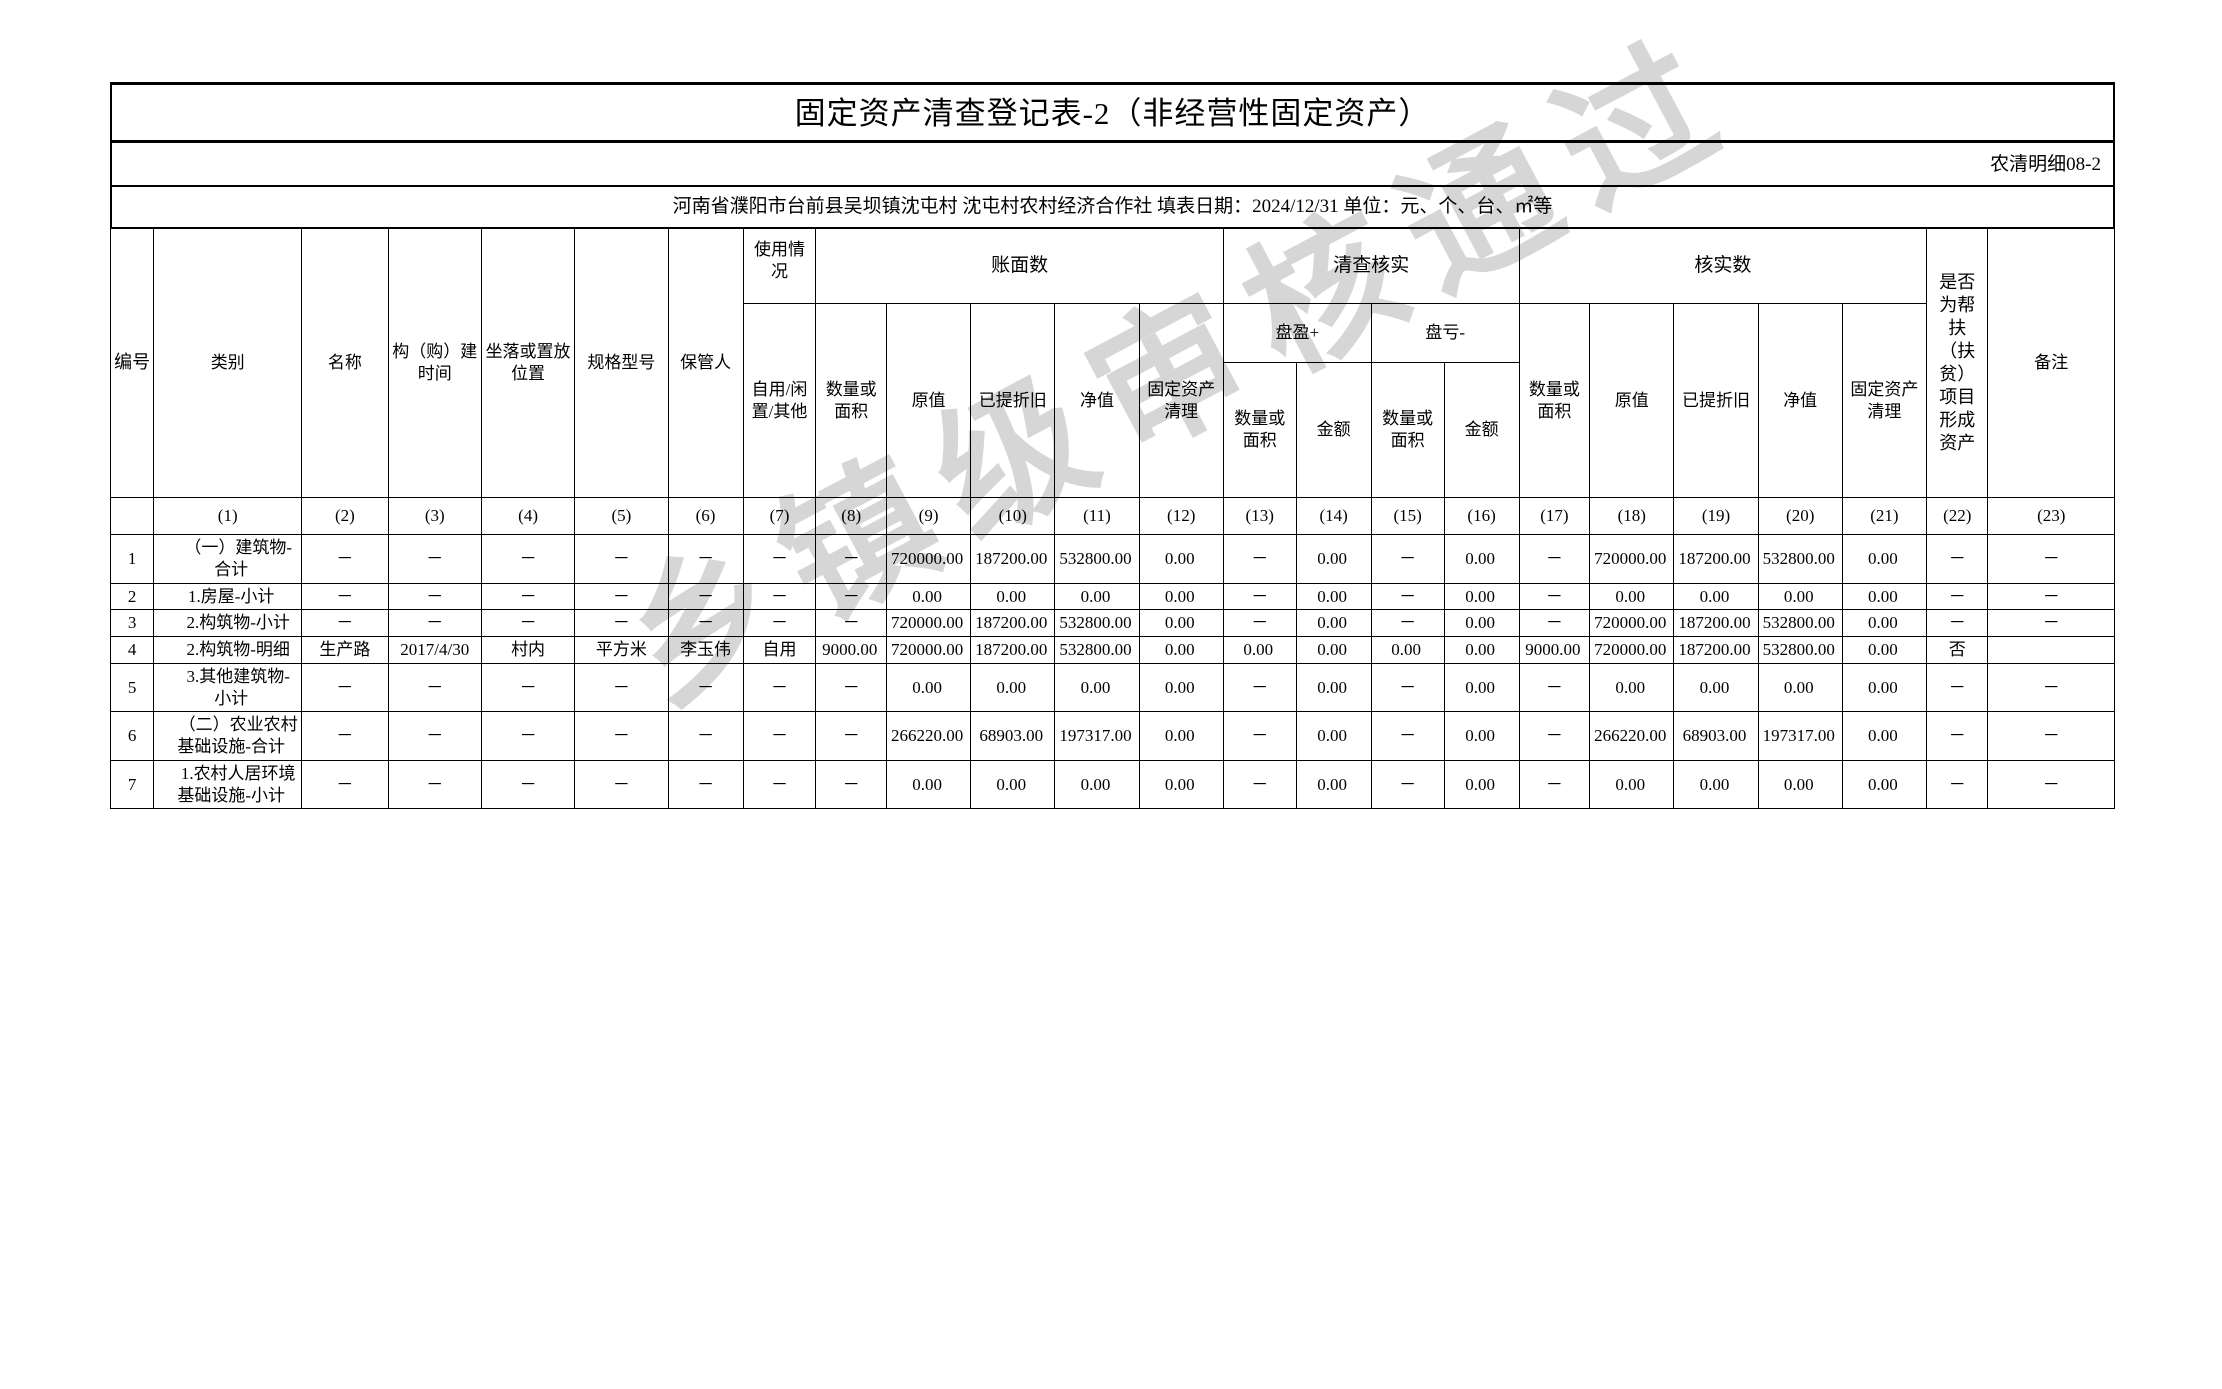  What do you see at coordinates (1297, 333) in the screenshot?
I see `th-surplus-group: 盘盈+` at bounding box center [1297, 333].